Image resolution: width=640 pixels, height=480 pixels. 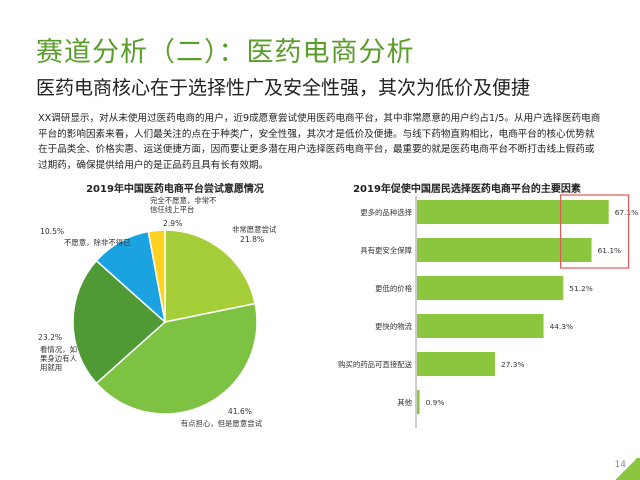 I want to click on pie-value-label: 2.9%, so click(x=172, y=223).